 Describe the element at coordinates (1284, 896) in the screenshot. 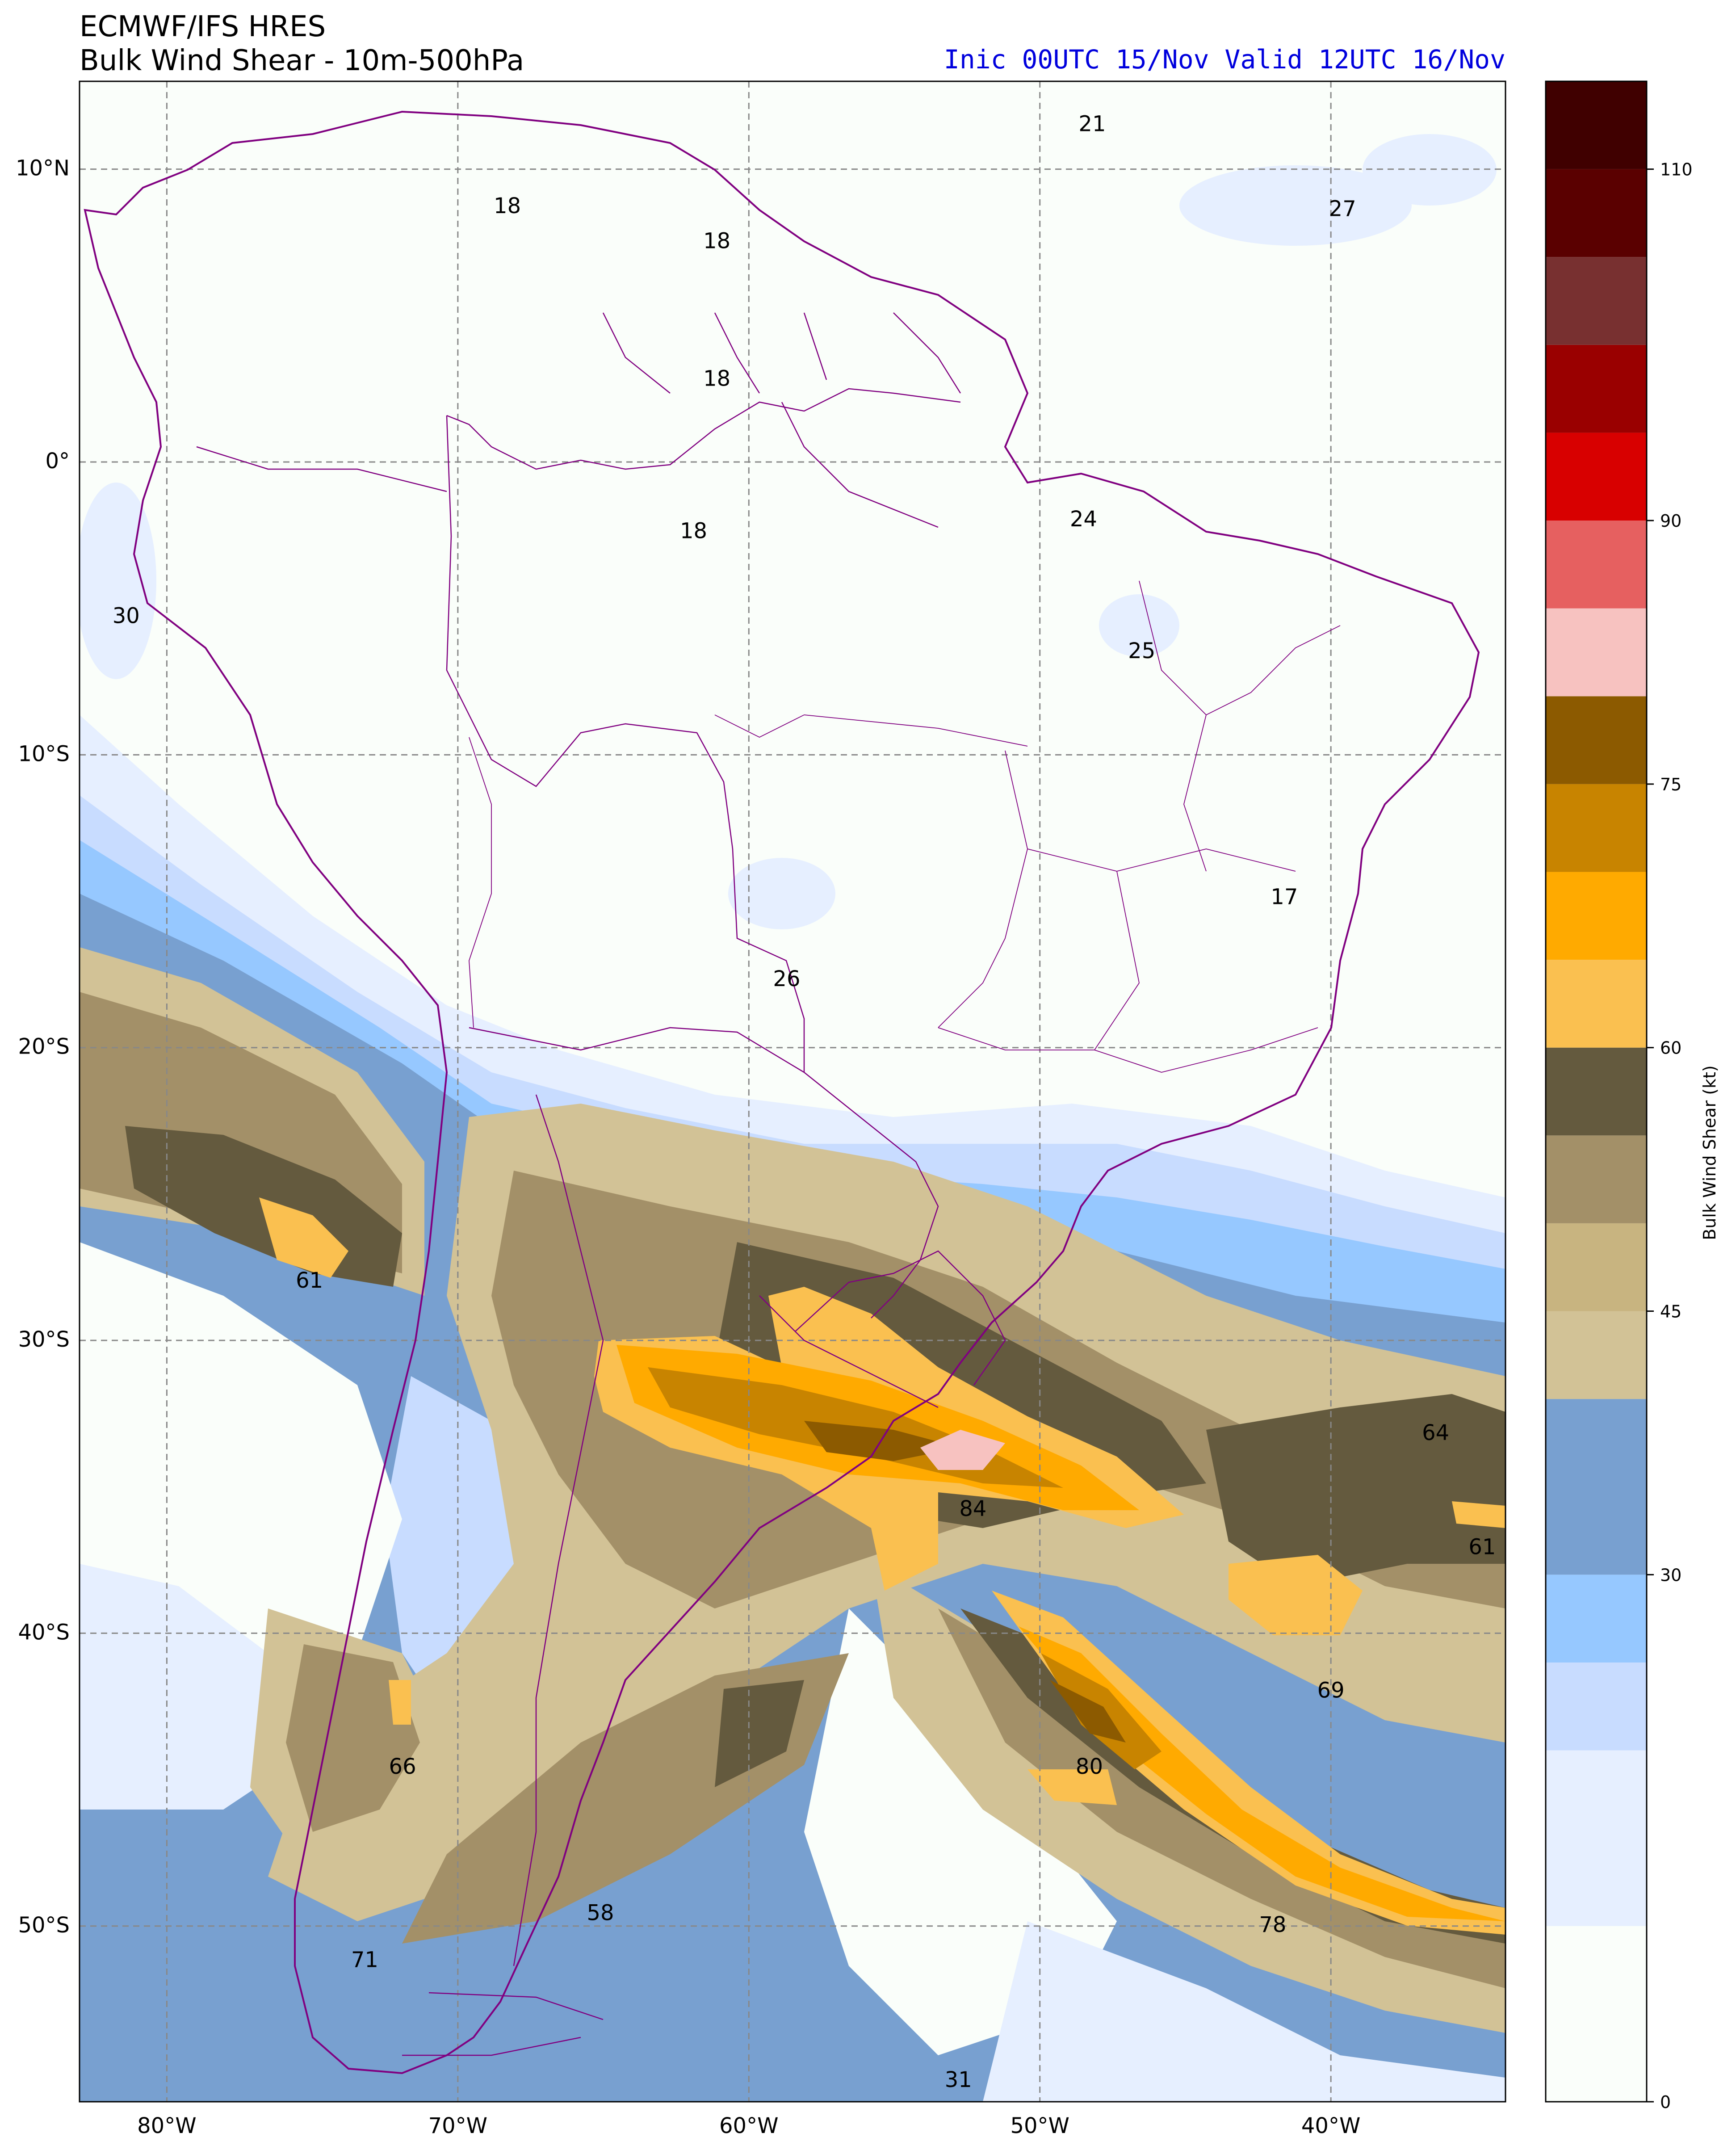

I see `value-label: 17` at that location.